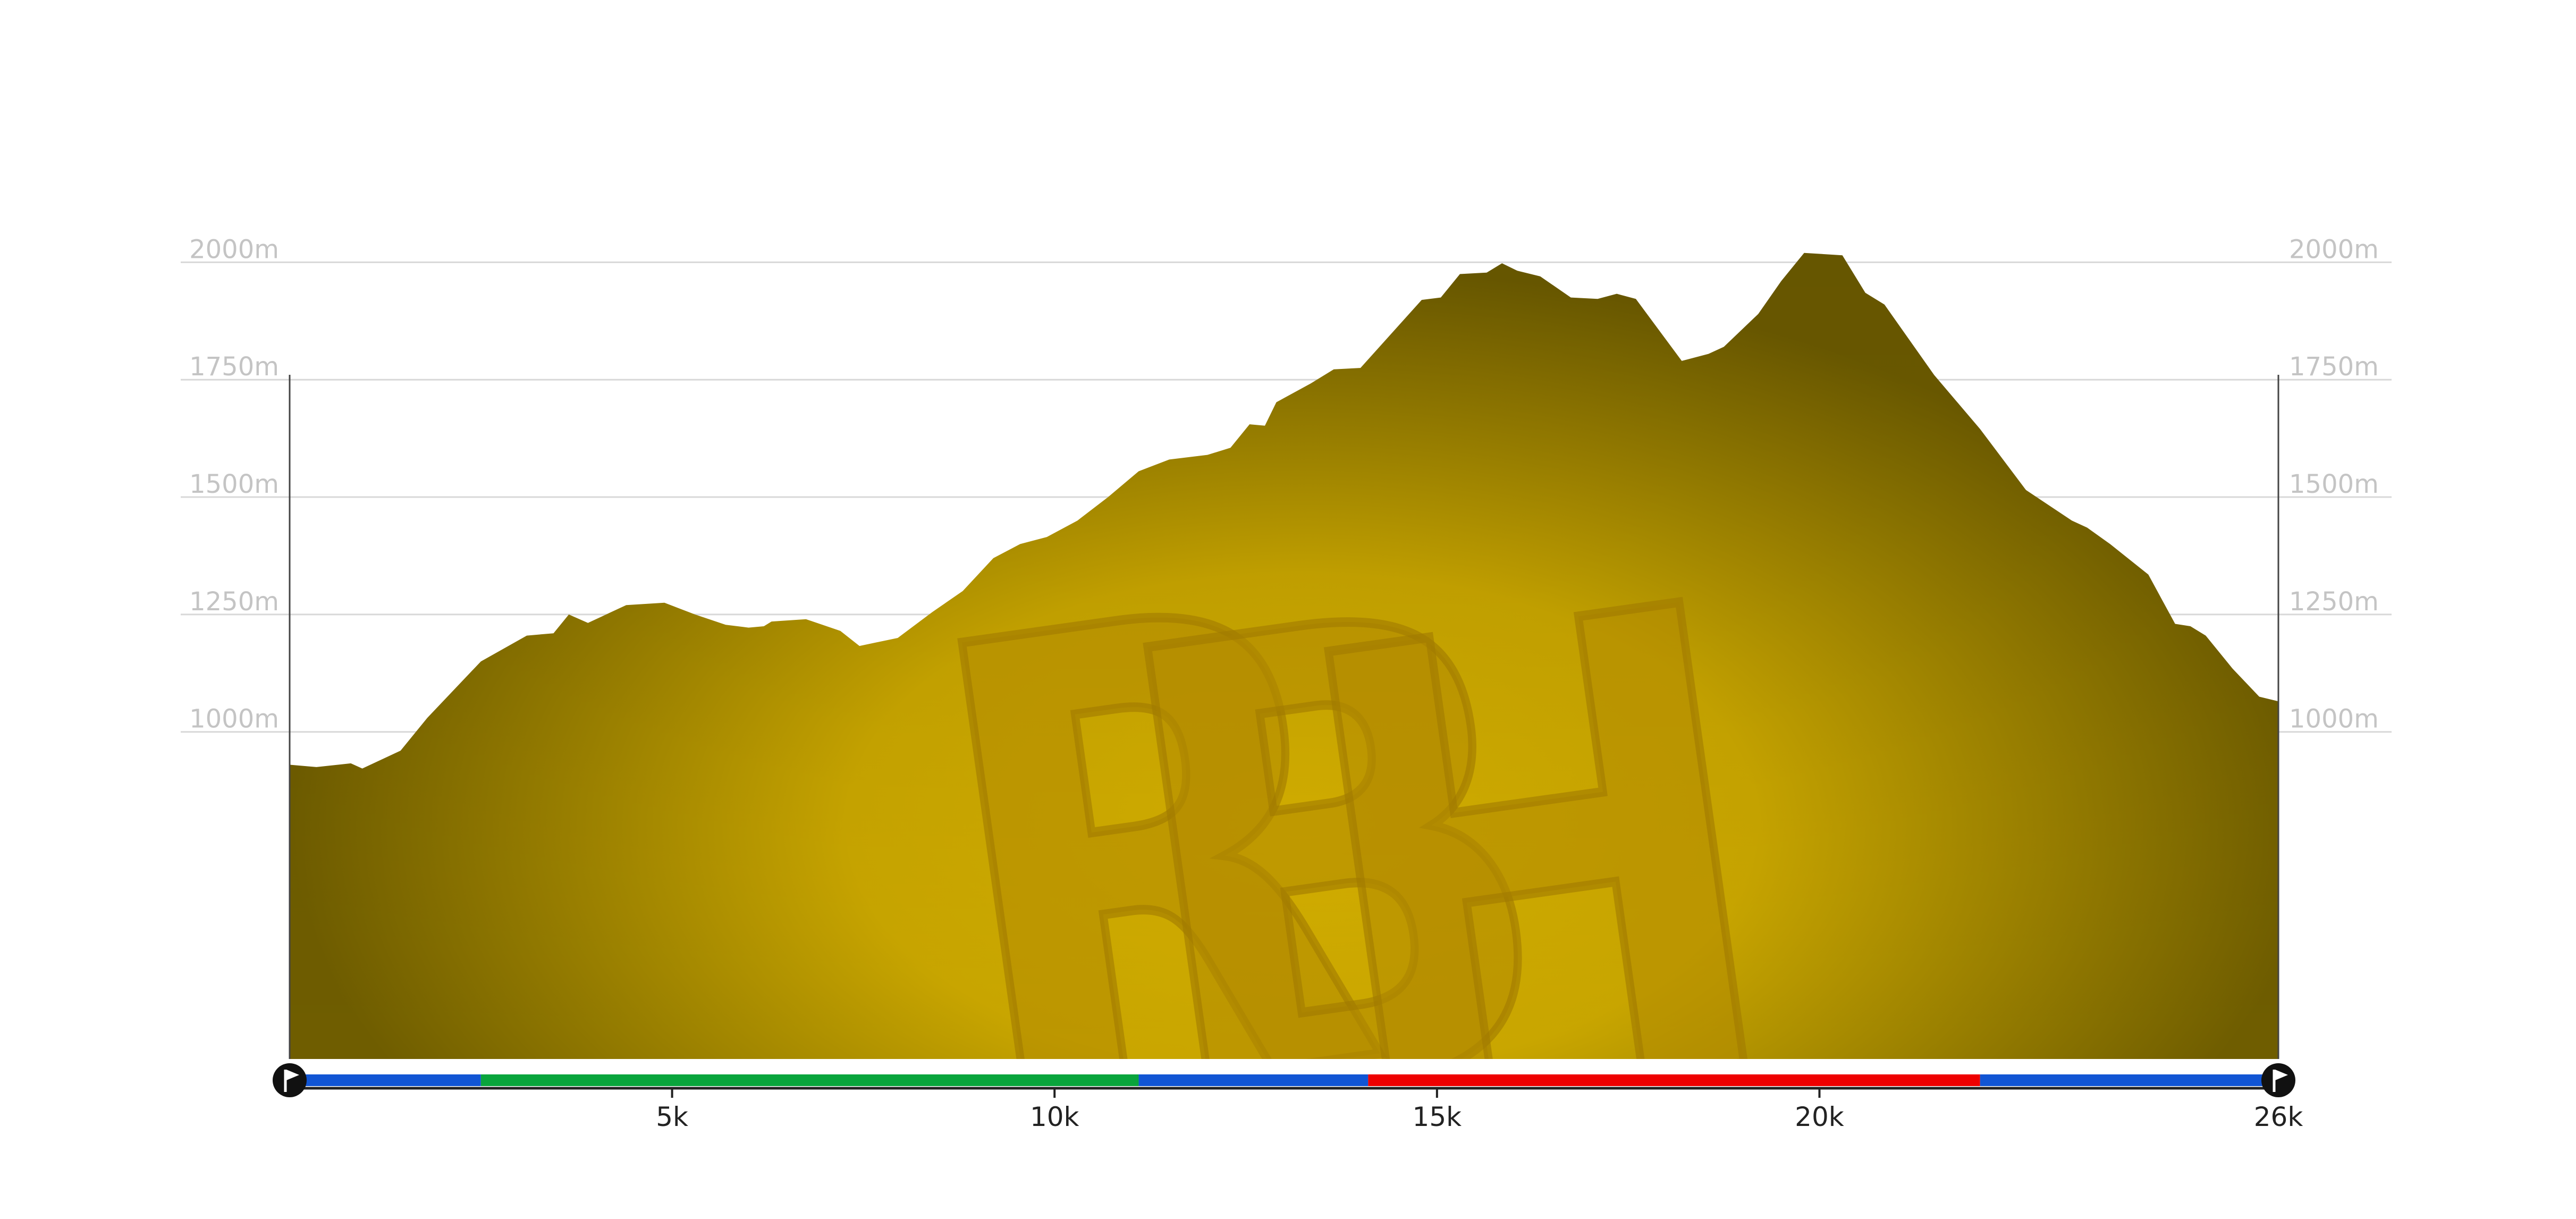  I want to click on terrain-segment-bar, so click(1284, 1082).